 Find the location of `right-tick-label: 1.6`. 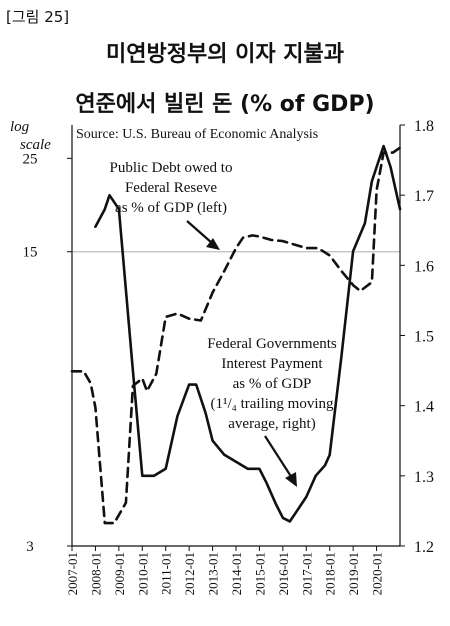

right-tick-label: 1.6 is located at coordinates (424, 266).